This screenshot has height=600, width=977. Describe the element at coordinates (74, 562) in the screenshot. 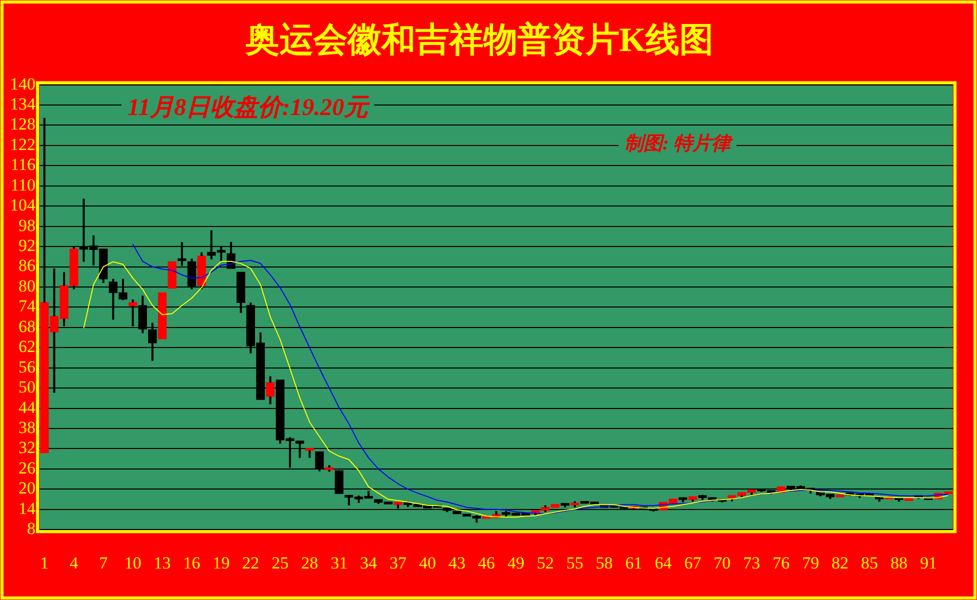

I see `x-tick-label: 4` at that location.